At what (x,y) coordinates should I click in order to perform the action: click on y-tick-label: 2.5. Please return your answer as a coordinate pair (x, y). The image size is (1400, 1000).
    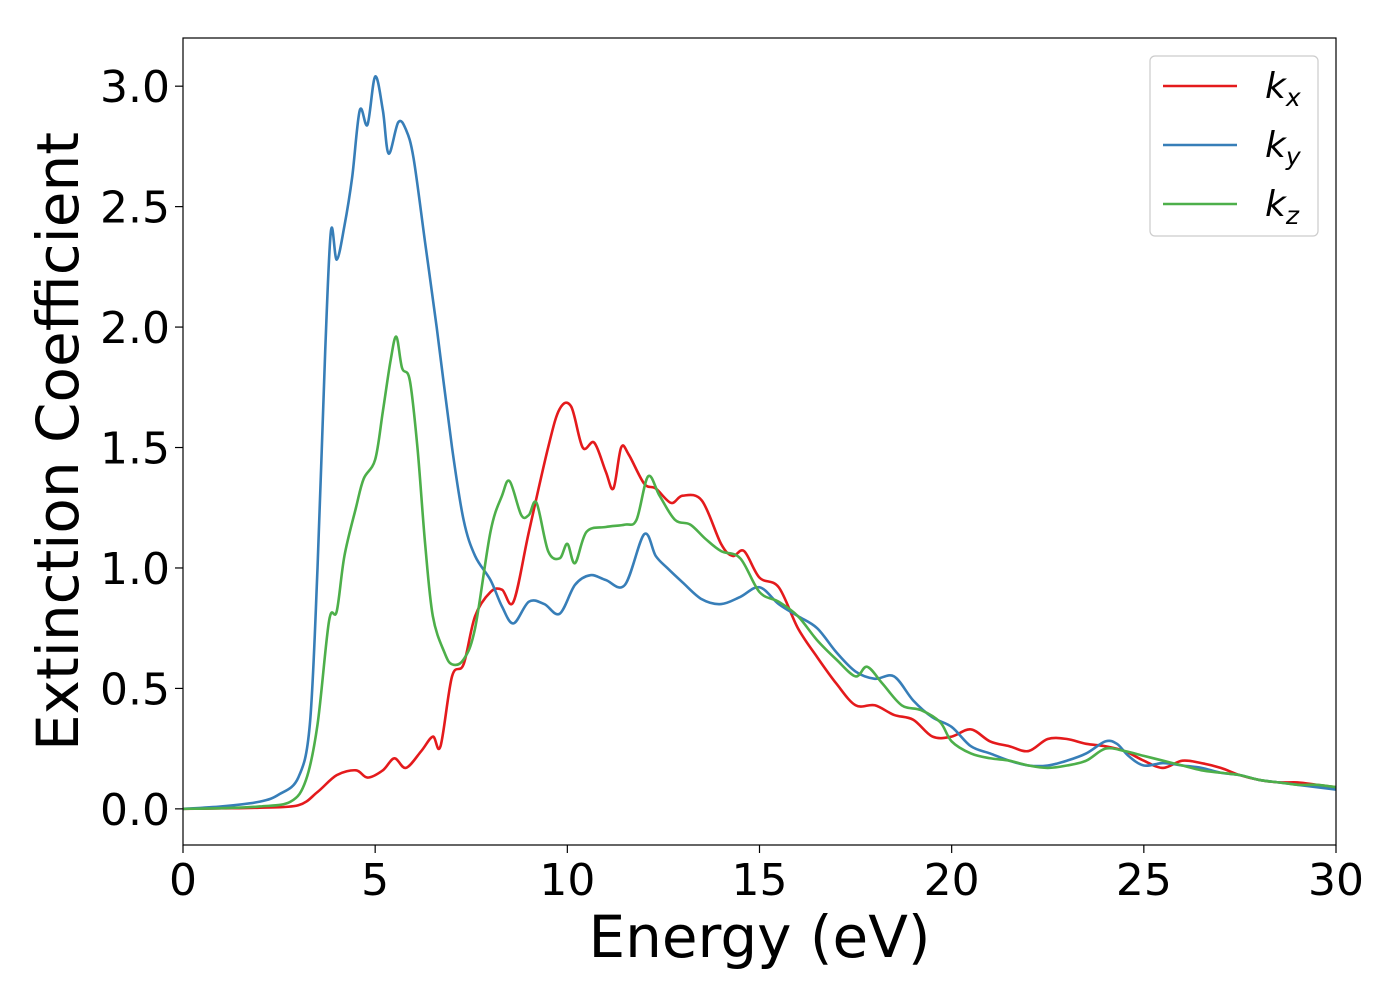
    Looking at the image, I should click on (135, 208).